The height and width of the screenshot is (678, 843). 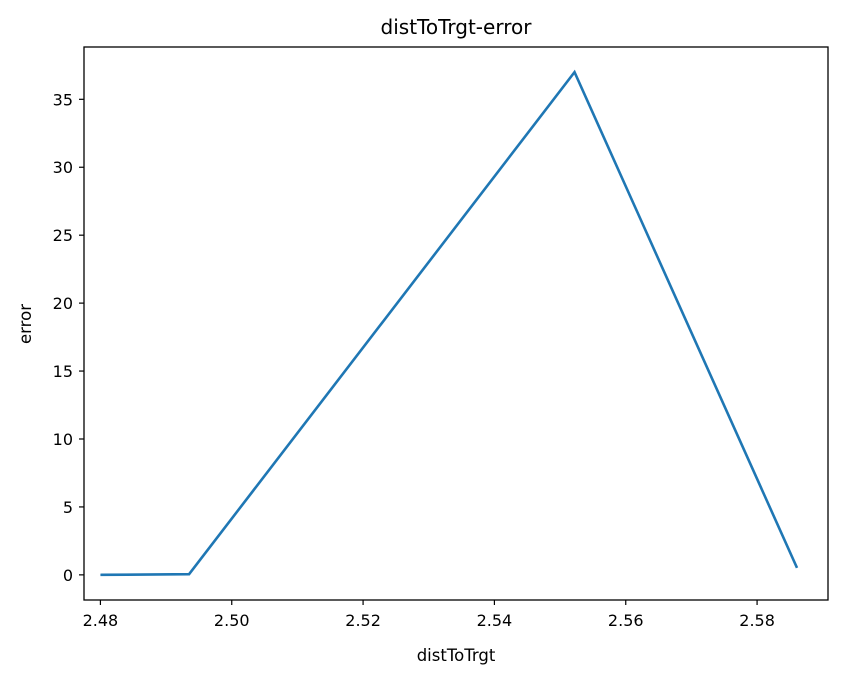 I want to click on y-axis-ticks: 0 5 10 15 20 25 30 35, so click(x=68, y=337).